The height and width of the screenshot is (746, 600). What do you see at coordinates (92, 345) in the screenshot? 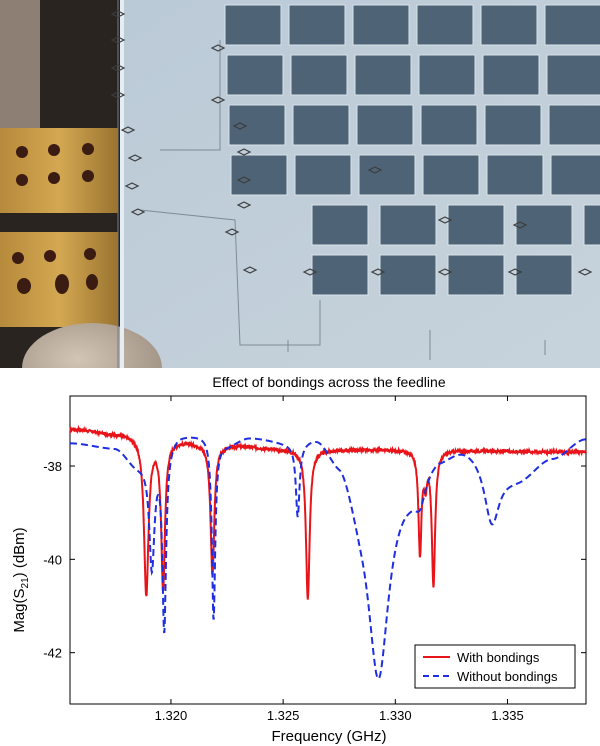
I see `finger` at bounding box center [92, 345].